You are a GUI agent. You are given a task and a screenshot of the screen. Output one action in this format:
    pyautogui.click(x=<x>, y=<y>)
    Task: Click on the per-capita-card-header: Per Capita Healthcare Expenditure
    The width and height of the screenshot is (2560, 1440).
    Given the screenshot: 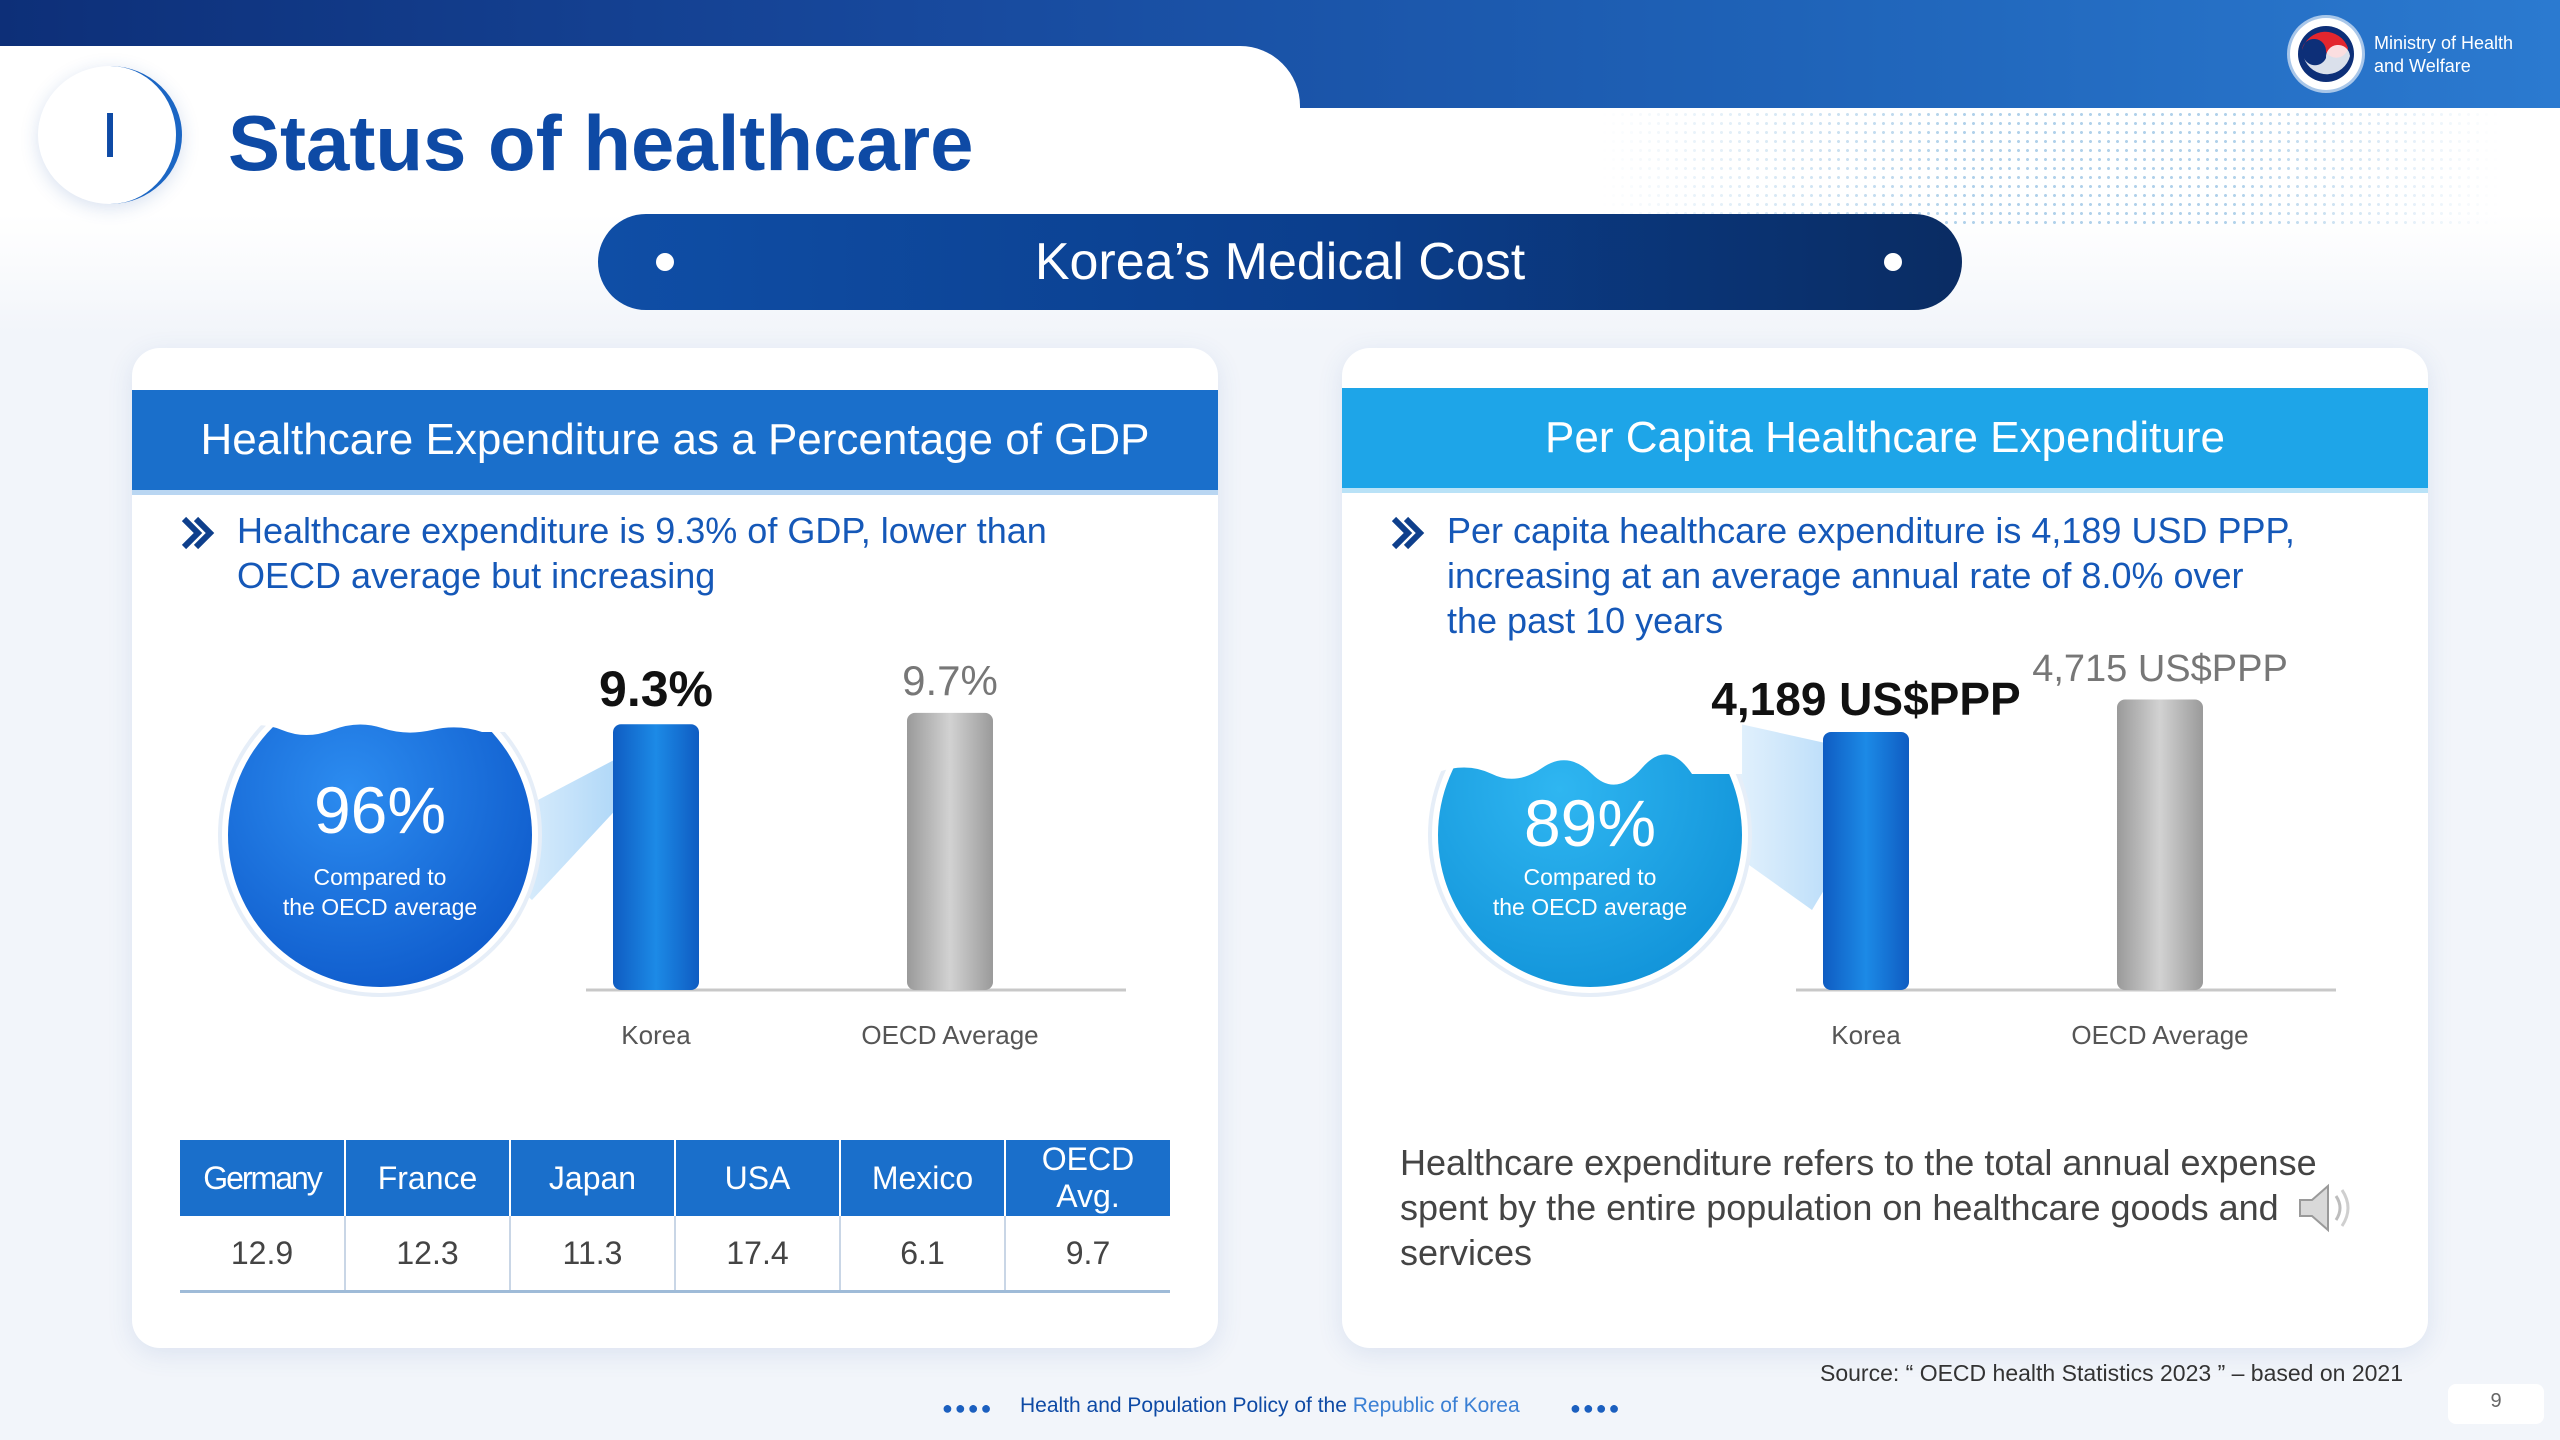 What is the action you would take?
    pyautogui.click(x=1885, y=440)
    